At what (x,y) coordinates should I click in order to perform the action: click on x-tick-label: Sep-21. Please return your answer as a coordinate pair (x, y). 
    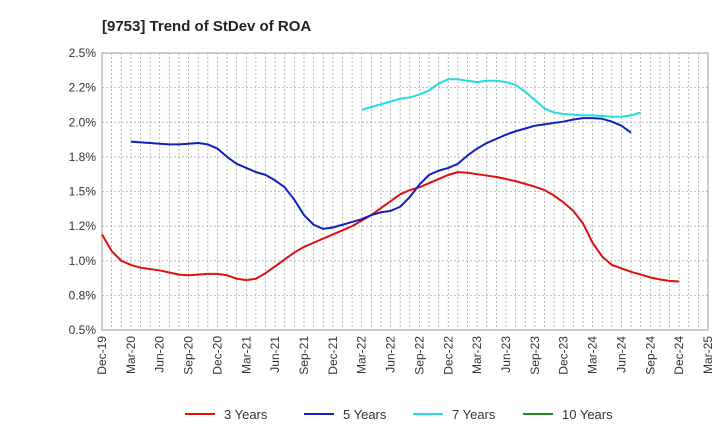
    Looking at the image, I should click on (304, 355).